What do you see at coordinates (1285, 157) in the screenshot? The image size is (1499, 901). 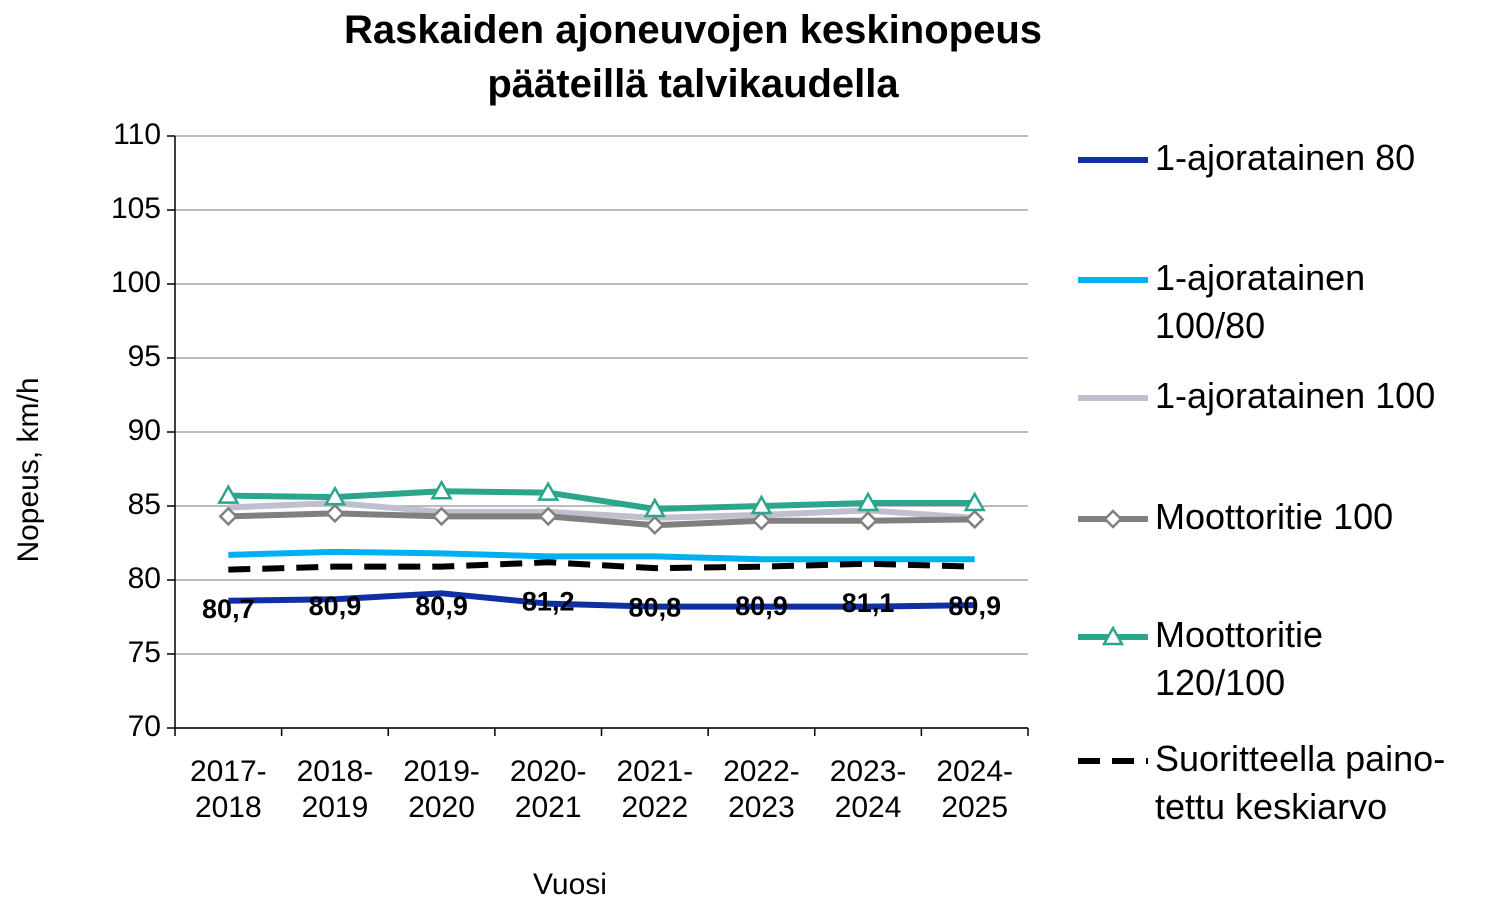 I see `legend-label: 1-ajoratainen 80` at bounding box center [1285, 157].